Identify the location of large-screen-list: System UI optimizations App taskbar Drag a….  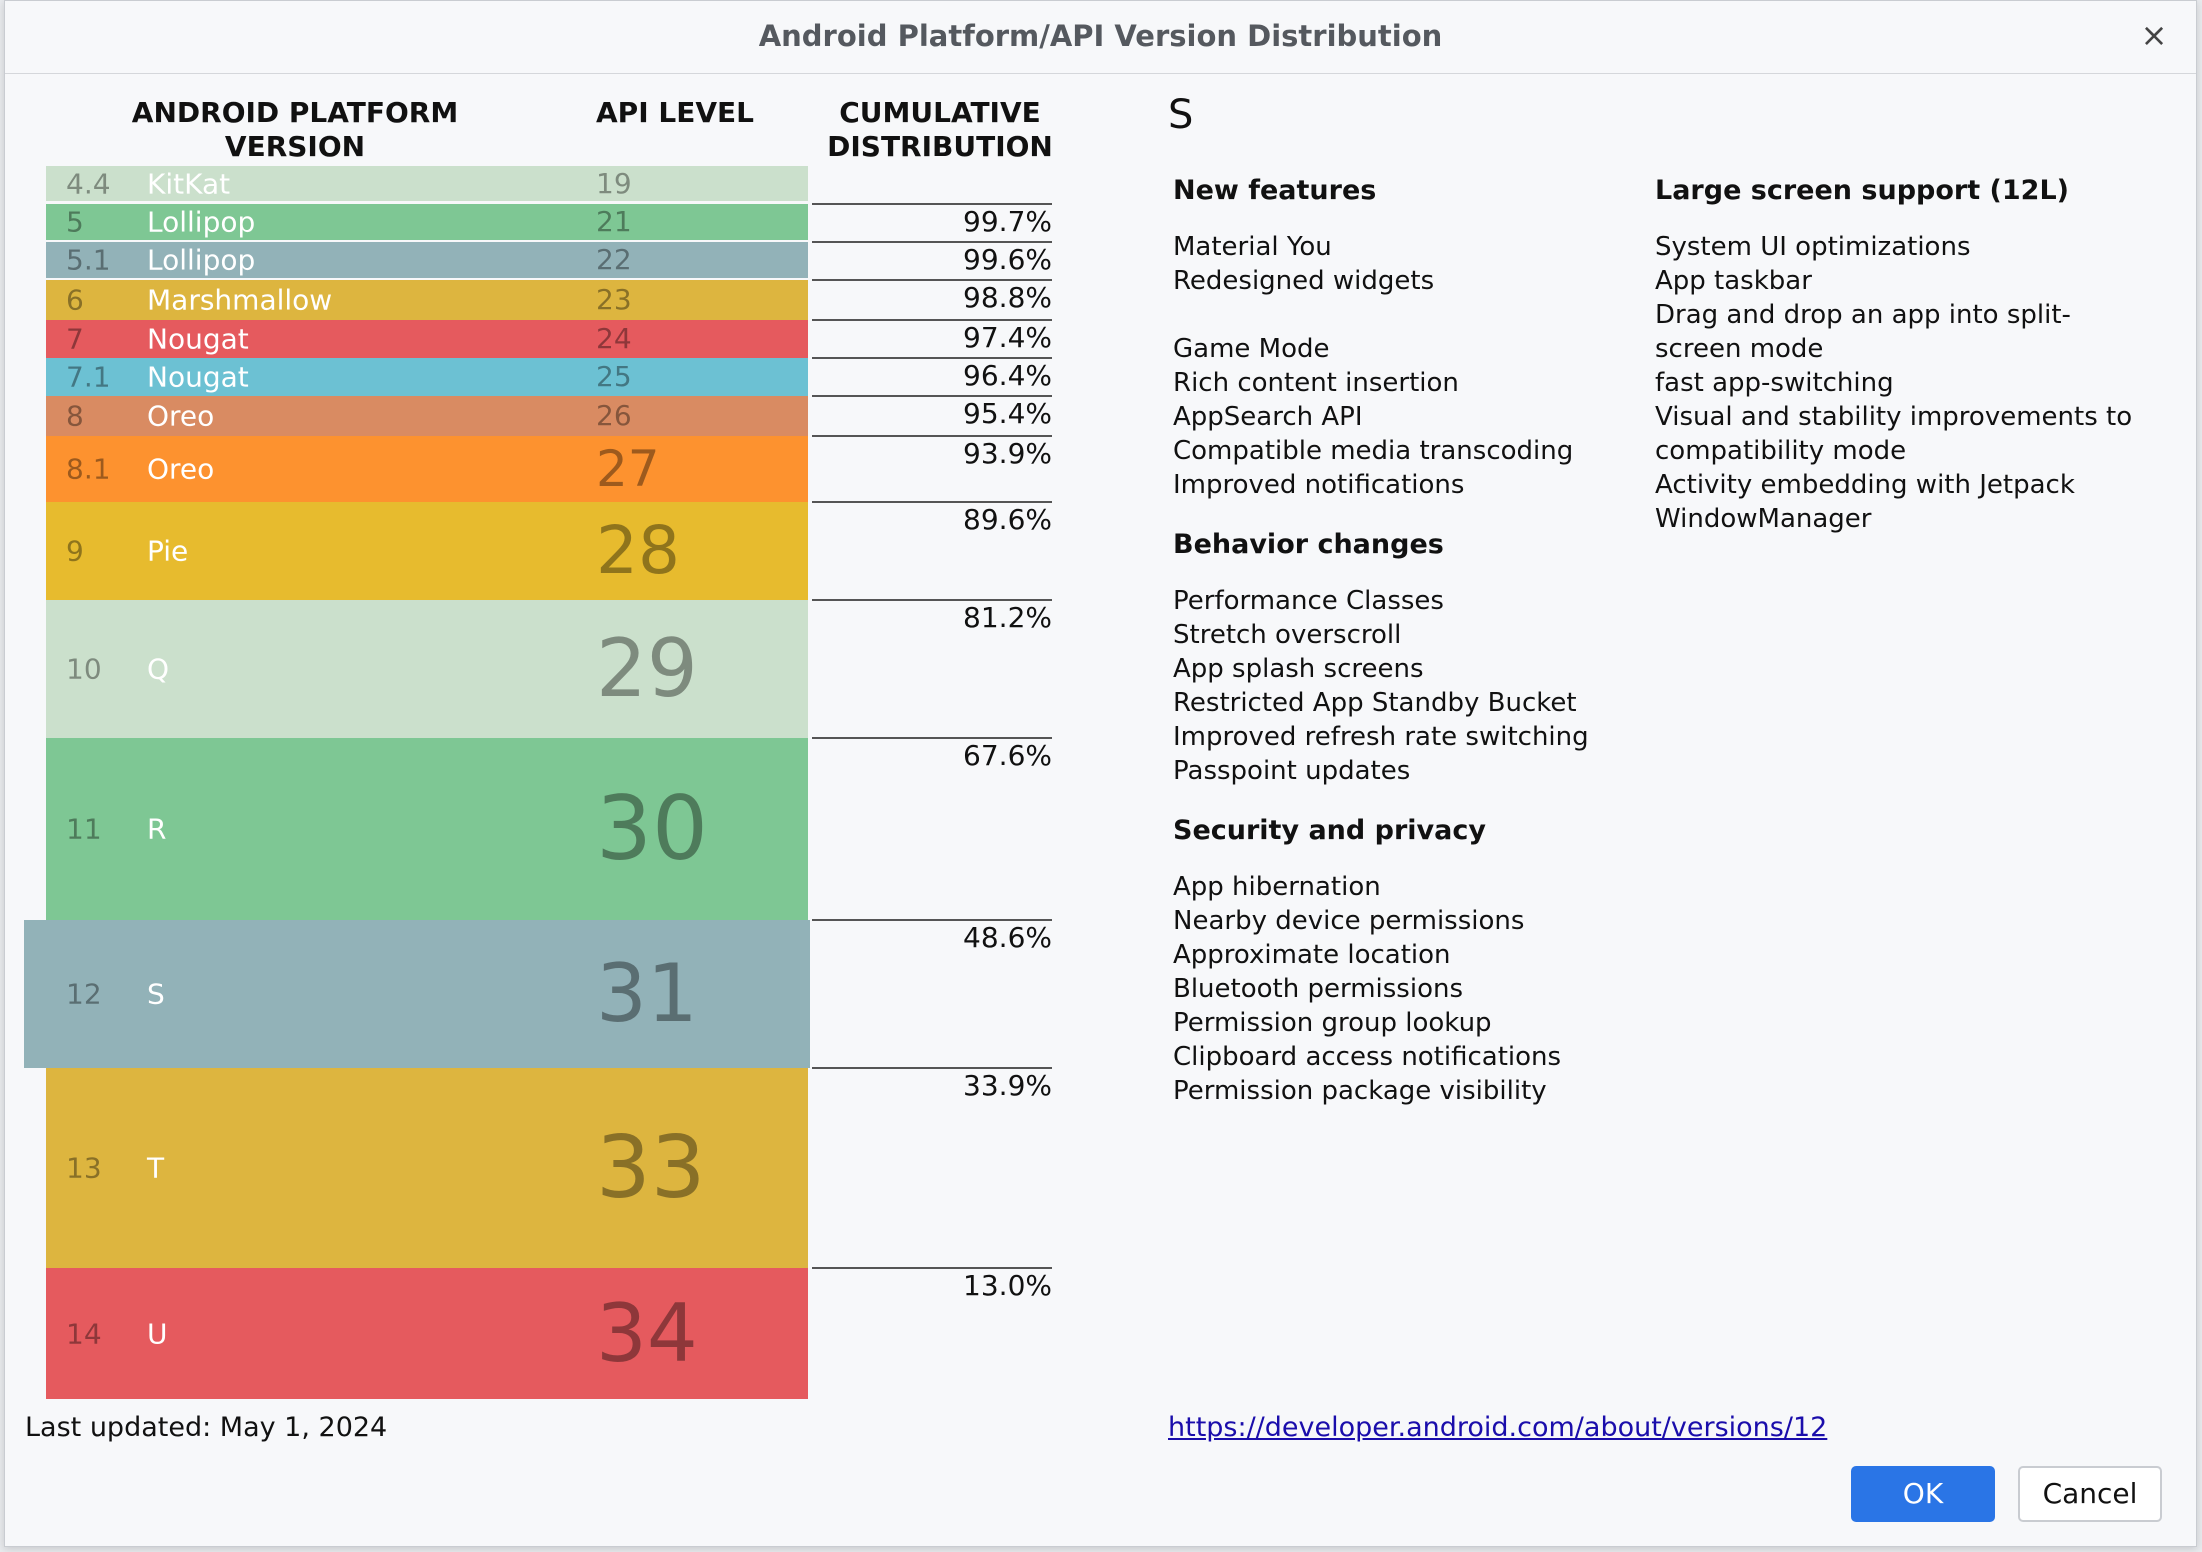
(1905, 383).